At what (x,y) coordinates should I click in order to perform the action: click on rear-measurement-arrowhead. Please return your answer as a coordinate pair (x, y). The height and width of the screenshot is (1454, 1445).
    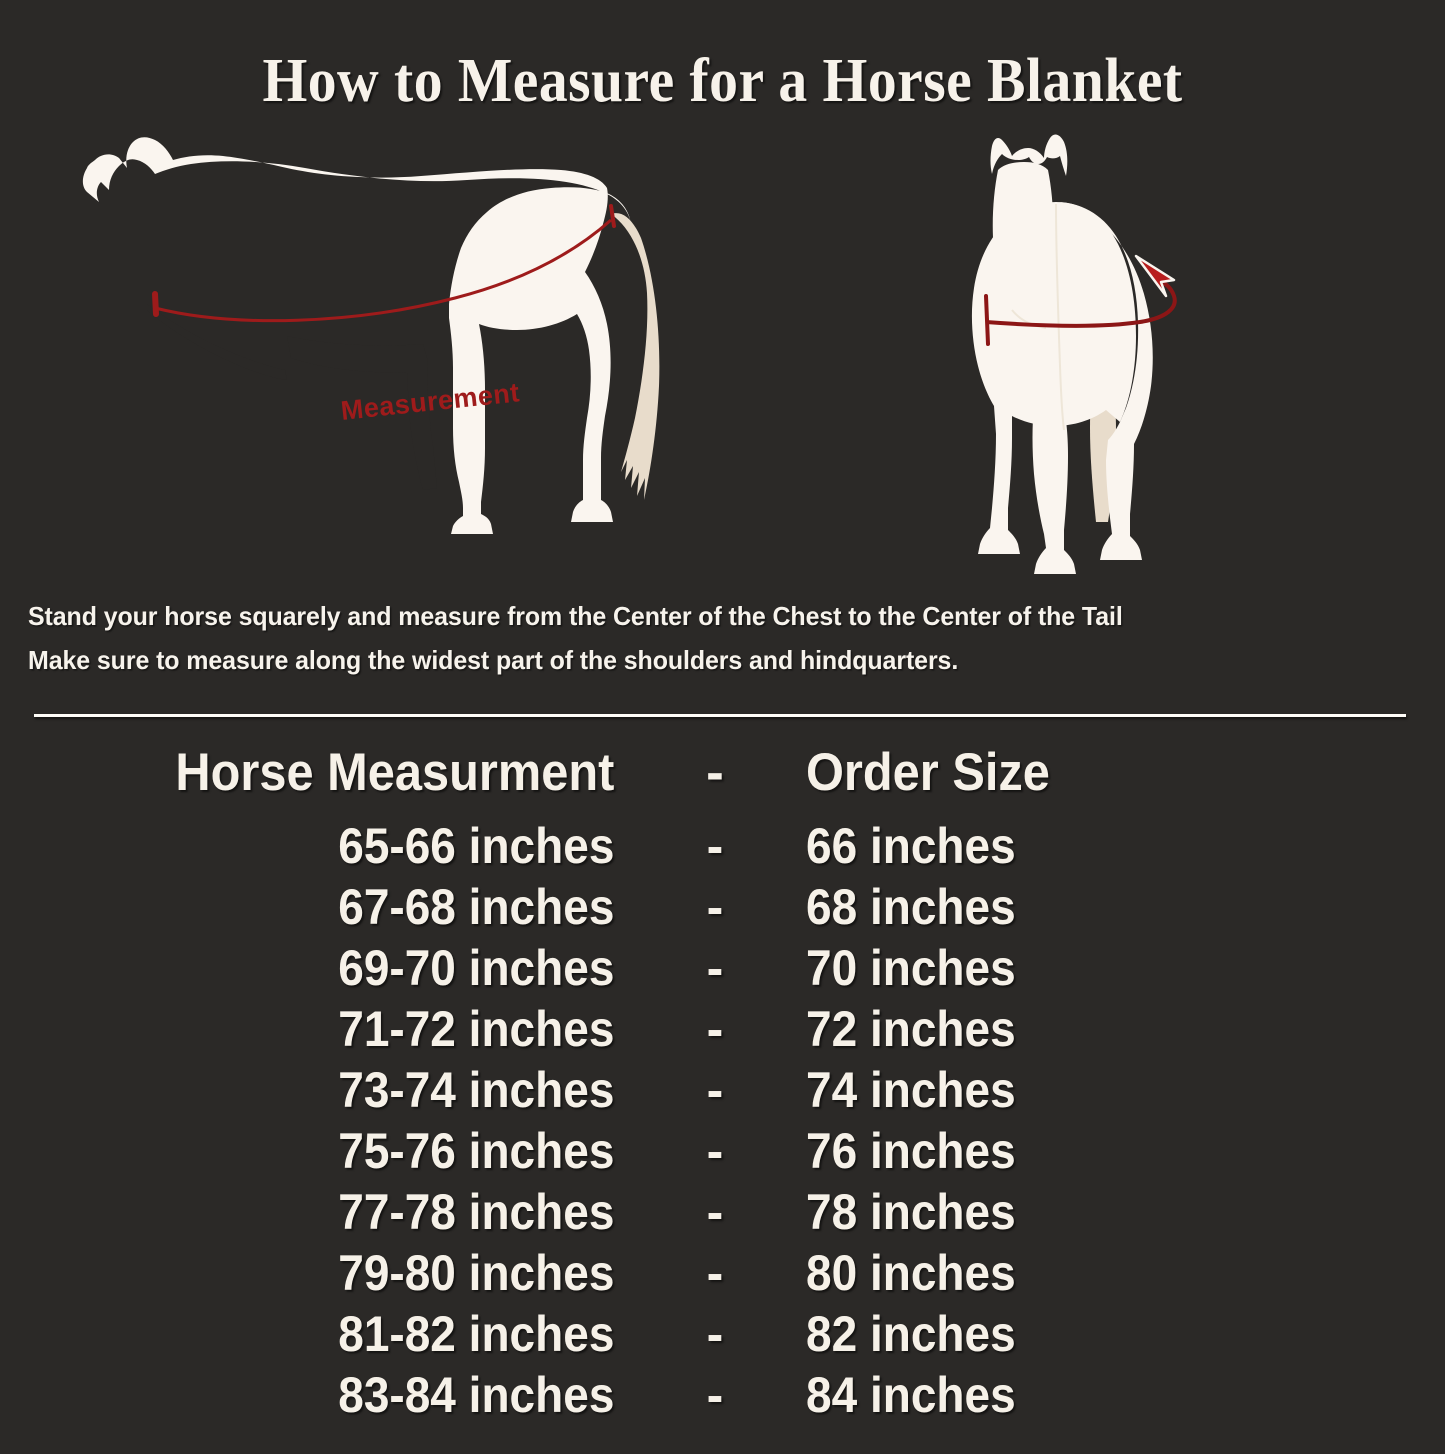
    Looking at the image, I should click on (1155, 276).